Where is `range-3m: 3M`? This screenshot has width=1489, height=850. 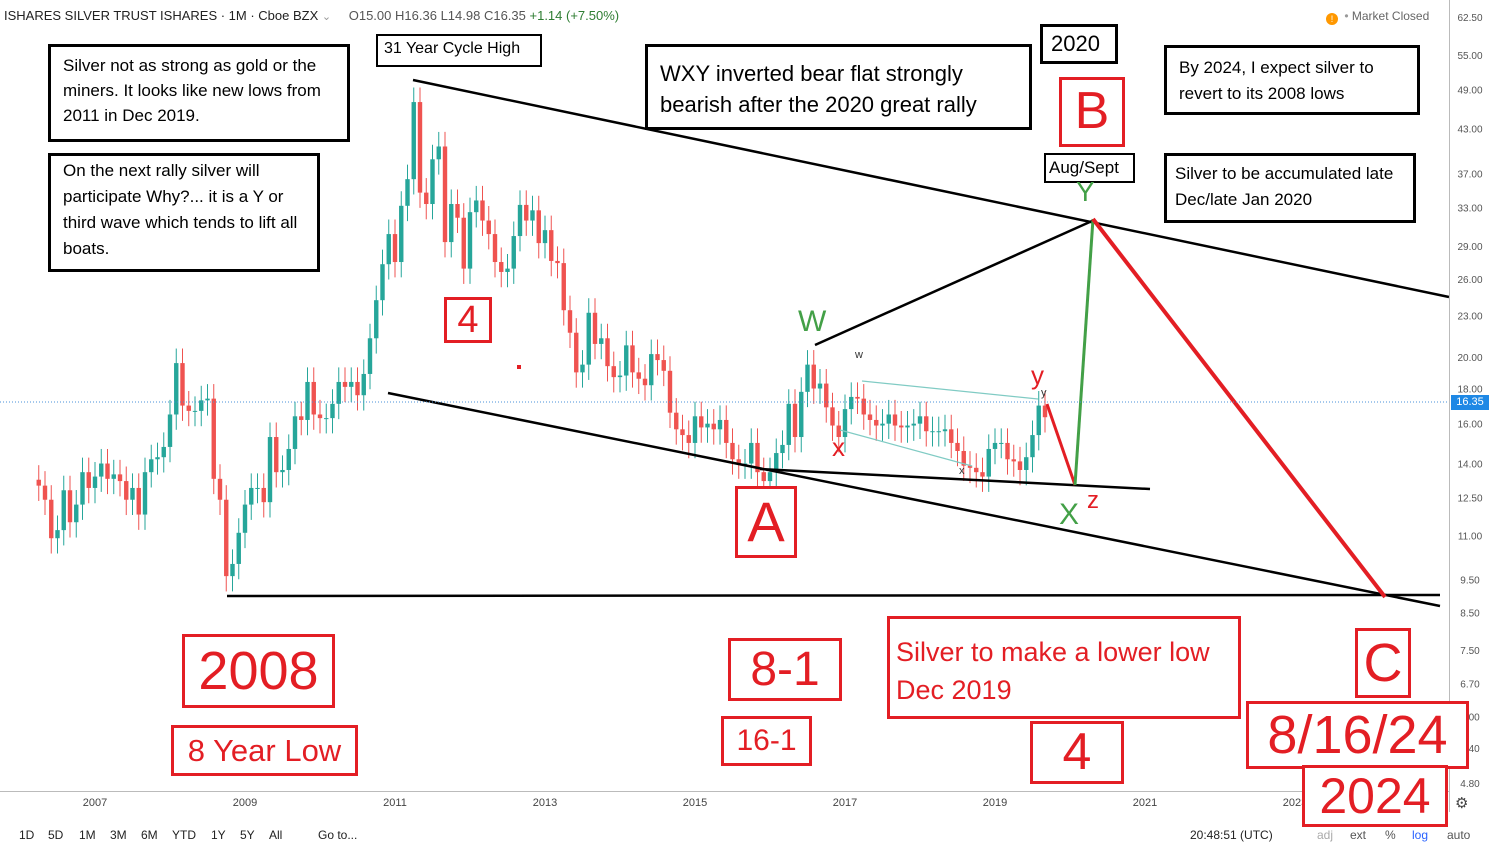 range-3m: 3M is located at coordinates (118, 835).